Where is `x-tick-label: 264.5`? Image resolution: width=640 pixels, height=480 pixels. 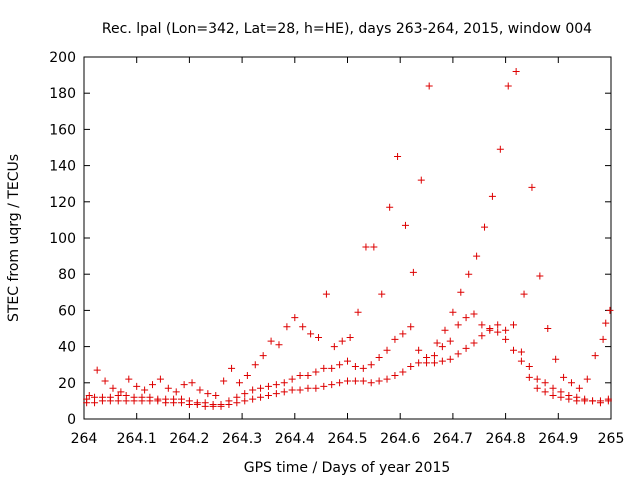 x-tick-label: 264.5 is located at coordinates (347, 439).